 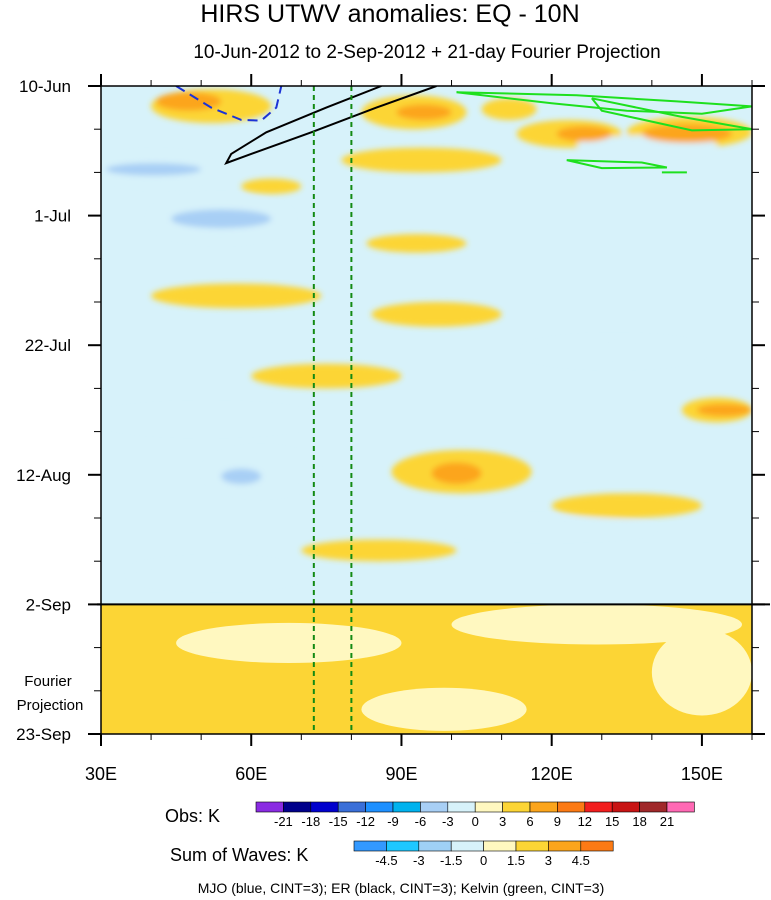 I want to click on y-tick-label: 23-Sep, so click(x=43, y=734).